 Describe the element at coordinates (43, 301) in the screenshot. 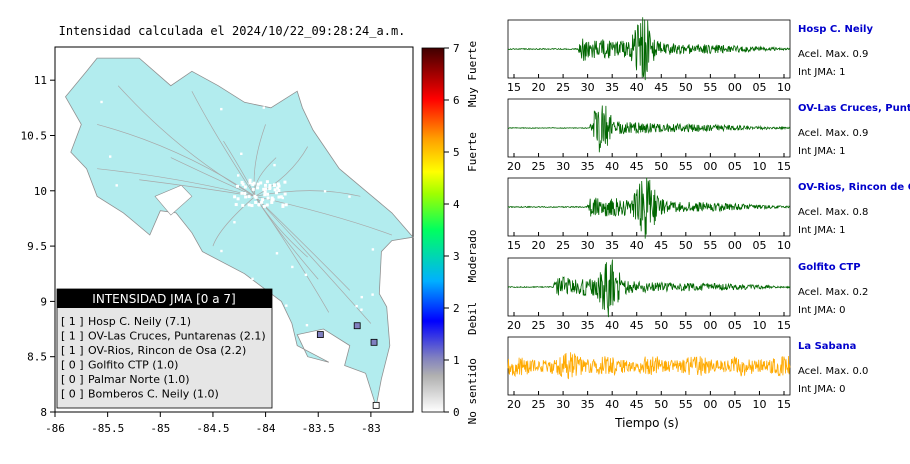

I see `y-tick-label: 9` at that location.